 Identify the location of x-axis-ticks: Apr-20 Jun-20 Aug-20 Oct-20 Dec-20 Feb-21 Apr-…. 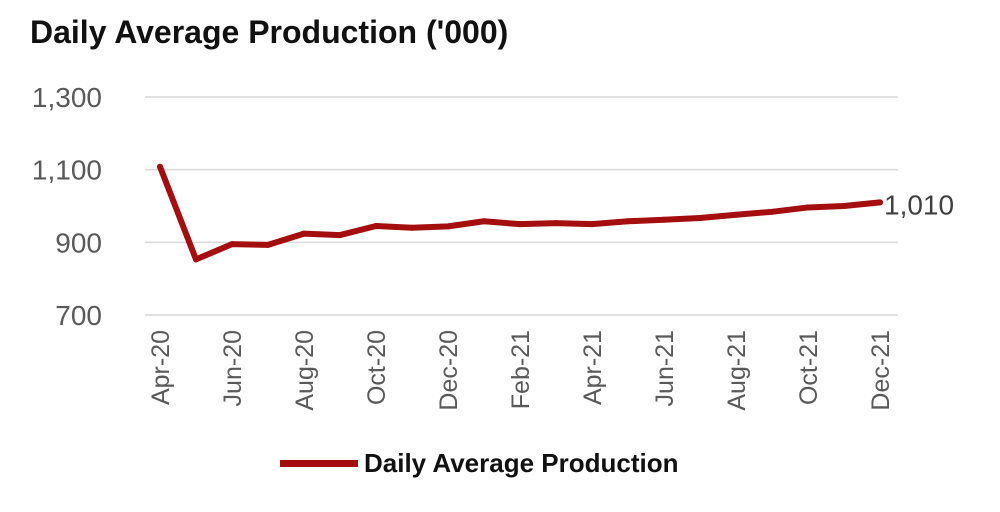
(521, 370).